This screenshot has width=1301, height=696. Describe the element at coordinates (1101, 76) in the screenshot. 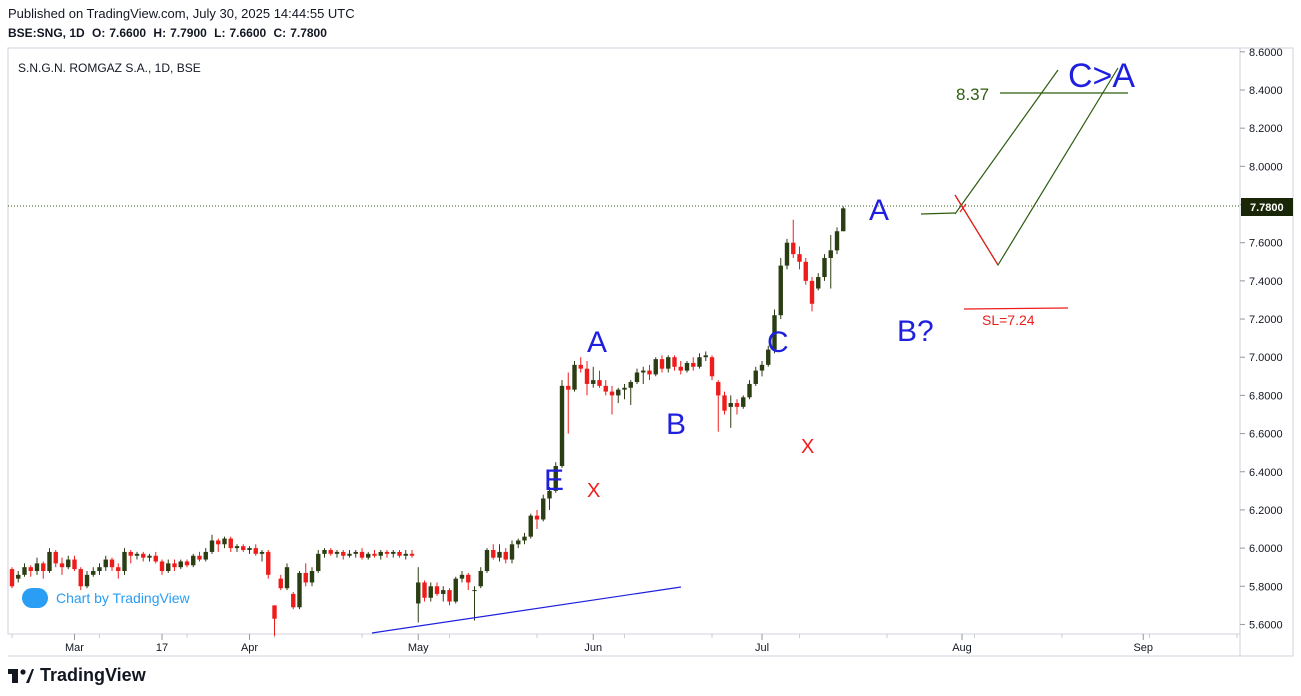

I see `wave-label-c-target: C>A` at that location.